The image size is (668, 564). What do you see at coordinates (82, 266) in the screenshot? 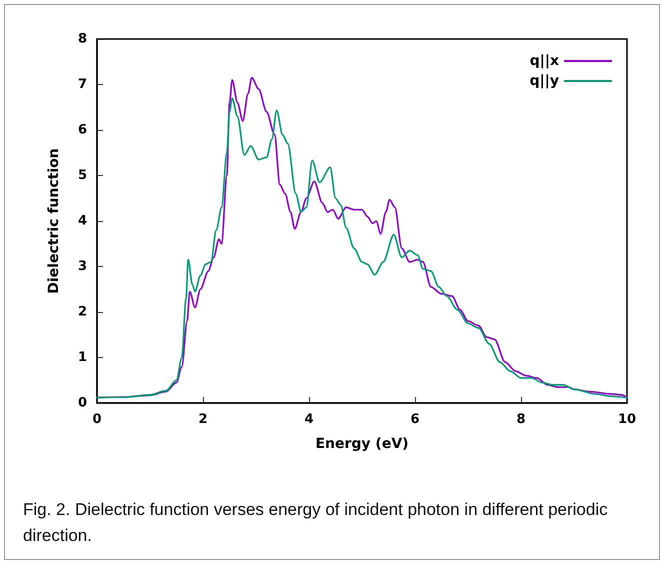
I see `y-tick-label: 3` at bounding box center [82, 266].